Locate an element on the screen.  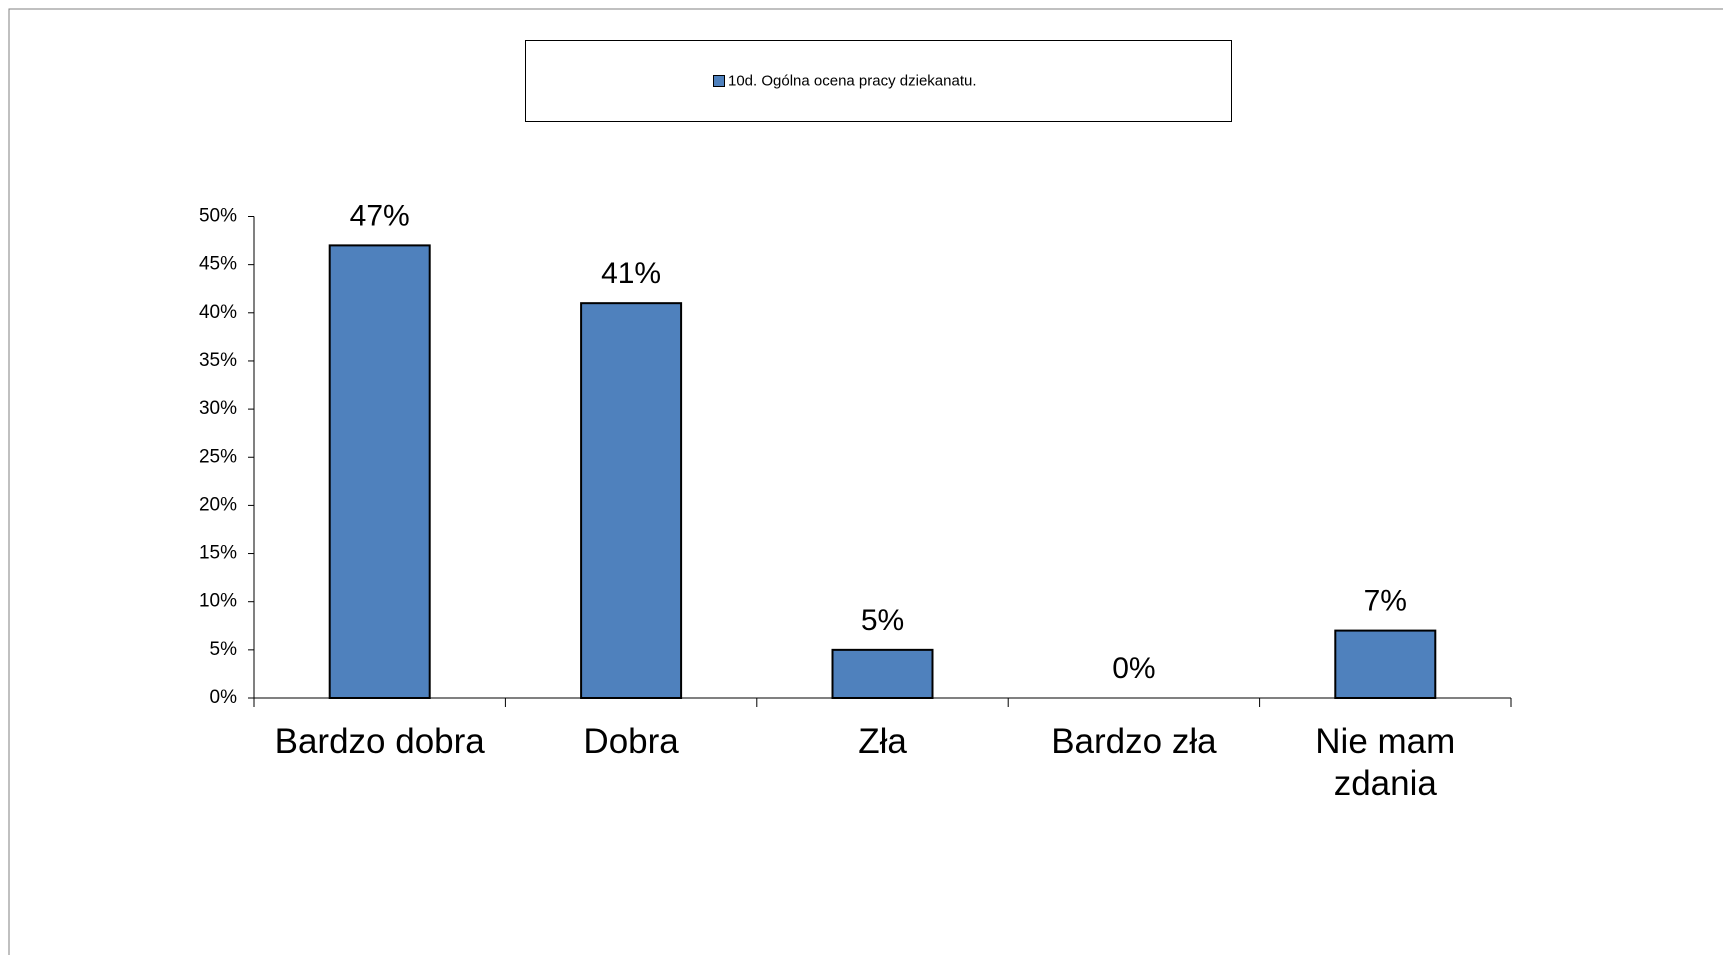
x-tick-label: Bardzo zła is located at coordinates (1134, 741).